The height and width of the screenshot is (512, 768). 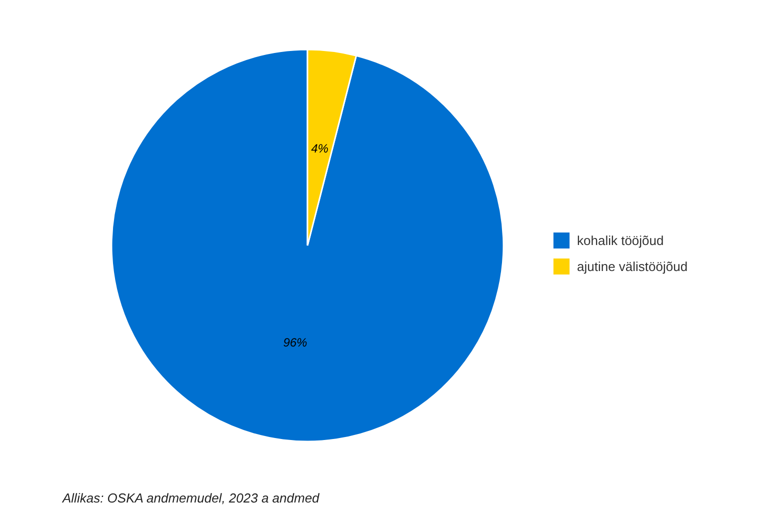 What do you see at coordinates (191, 498) in the screenshot?
I see `text: Allikas: OSKA andmemudel, 2023 a andmed` at bounding box center [191, 498].